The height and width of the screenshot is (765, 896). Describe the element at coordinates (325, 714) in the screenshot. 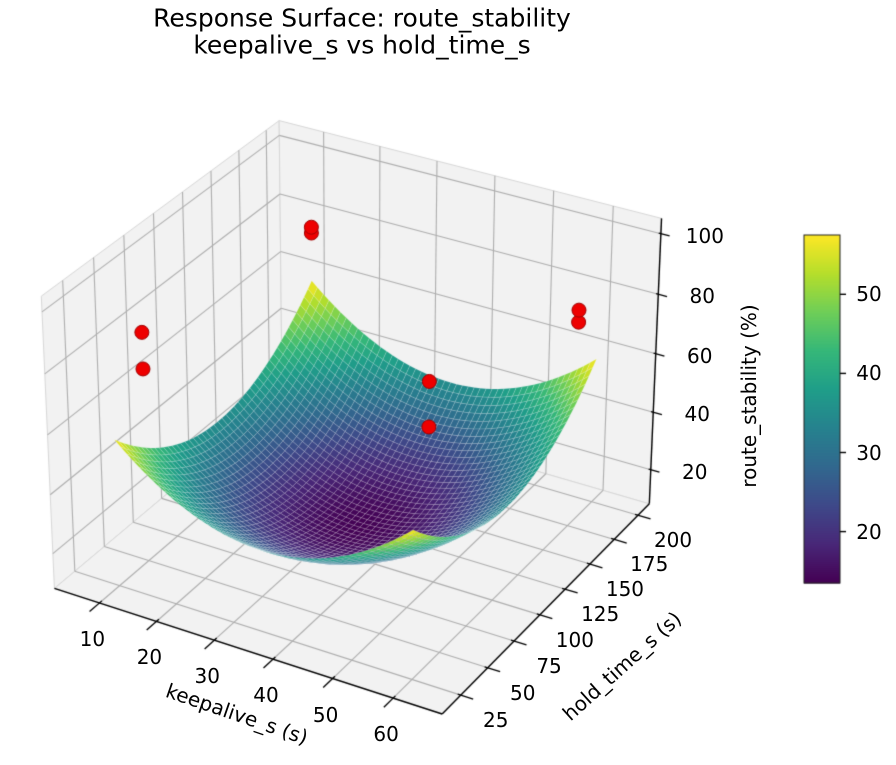

I see `x-tick-label: 50` at that location.